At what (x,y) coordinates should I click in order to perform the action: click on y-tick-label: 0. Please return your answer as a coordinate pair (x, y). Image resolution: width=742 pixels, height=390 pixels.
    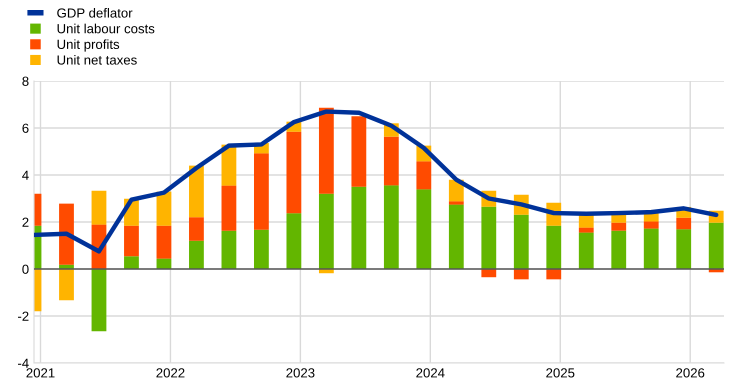
    Looking at the image, I should click on (25, 269).